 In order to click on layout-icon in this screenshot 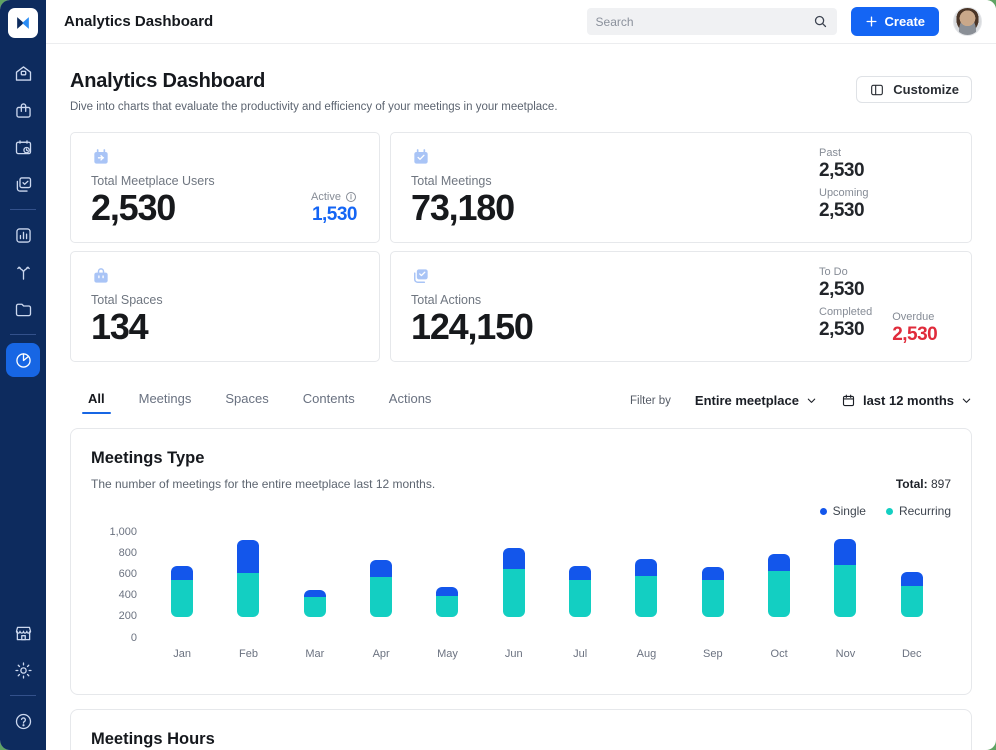, I will do `click(877, 90)`.